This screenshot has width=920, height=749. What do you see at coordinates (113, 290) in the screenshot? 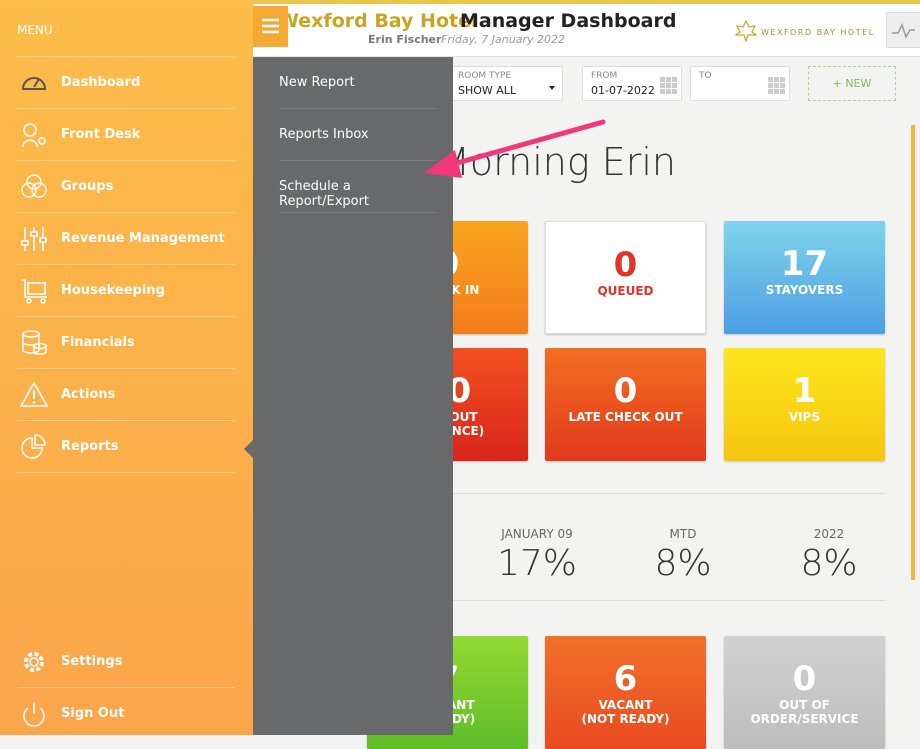
I see `menu-label: Housekeeping` at bounding box center [113, 290].